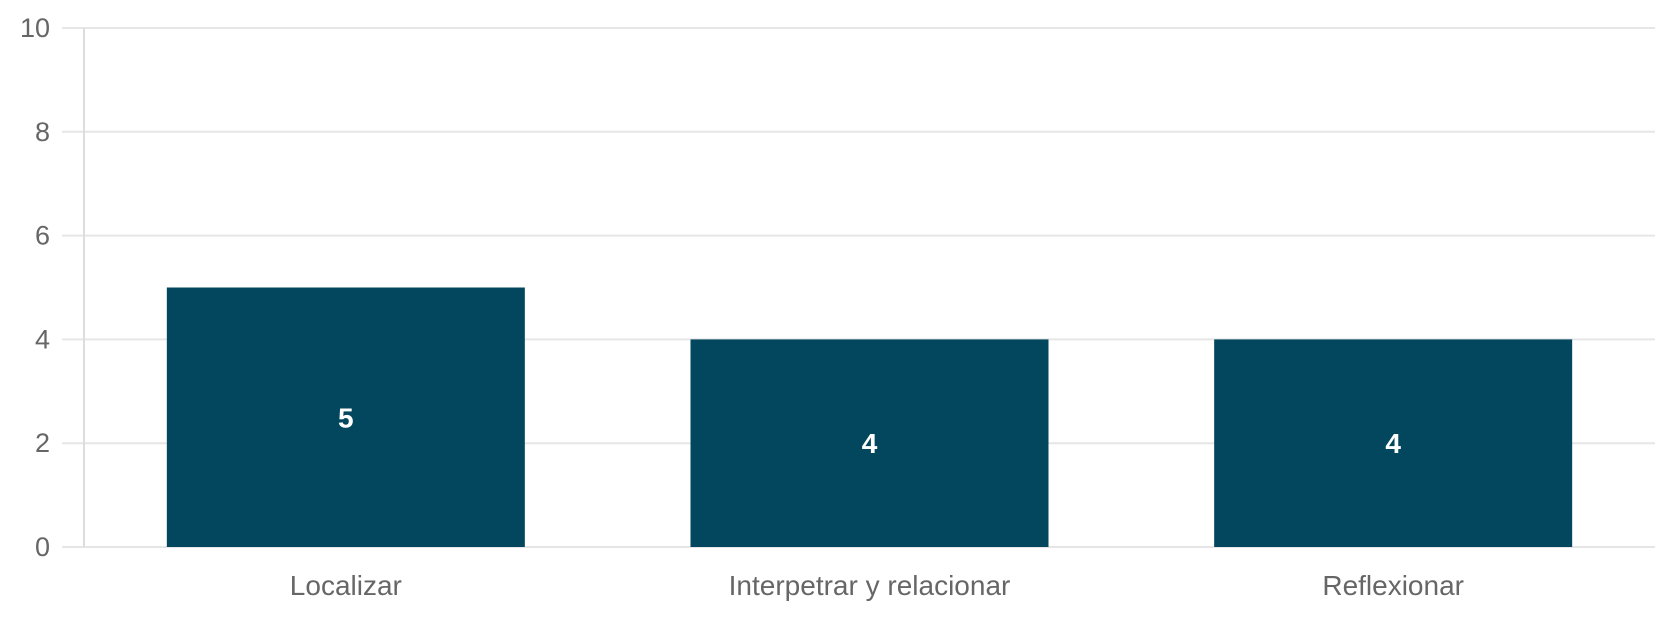 Image resolution: width=1655 pixels, height=638 pixels. What do you see at coordinates (870, 585) in the screenshot?
I see `x-category-label: Interpetrar y relacionar` at bounding box center [870, 585].